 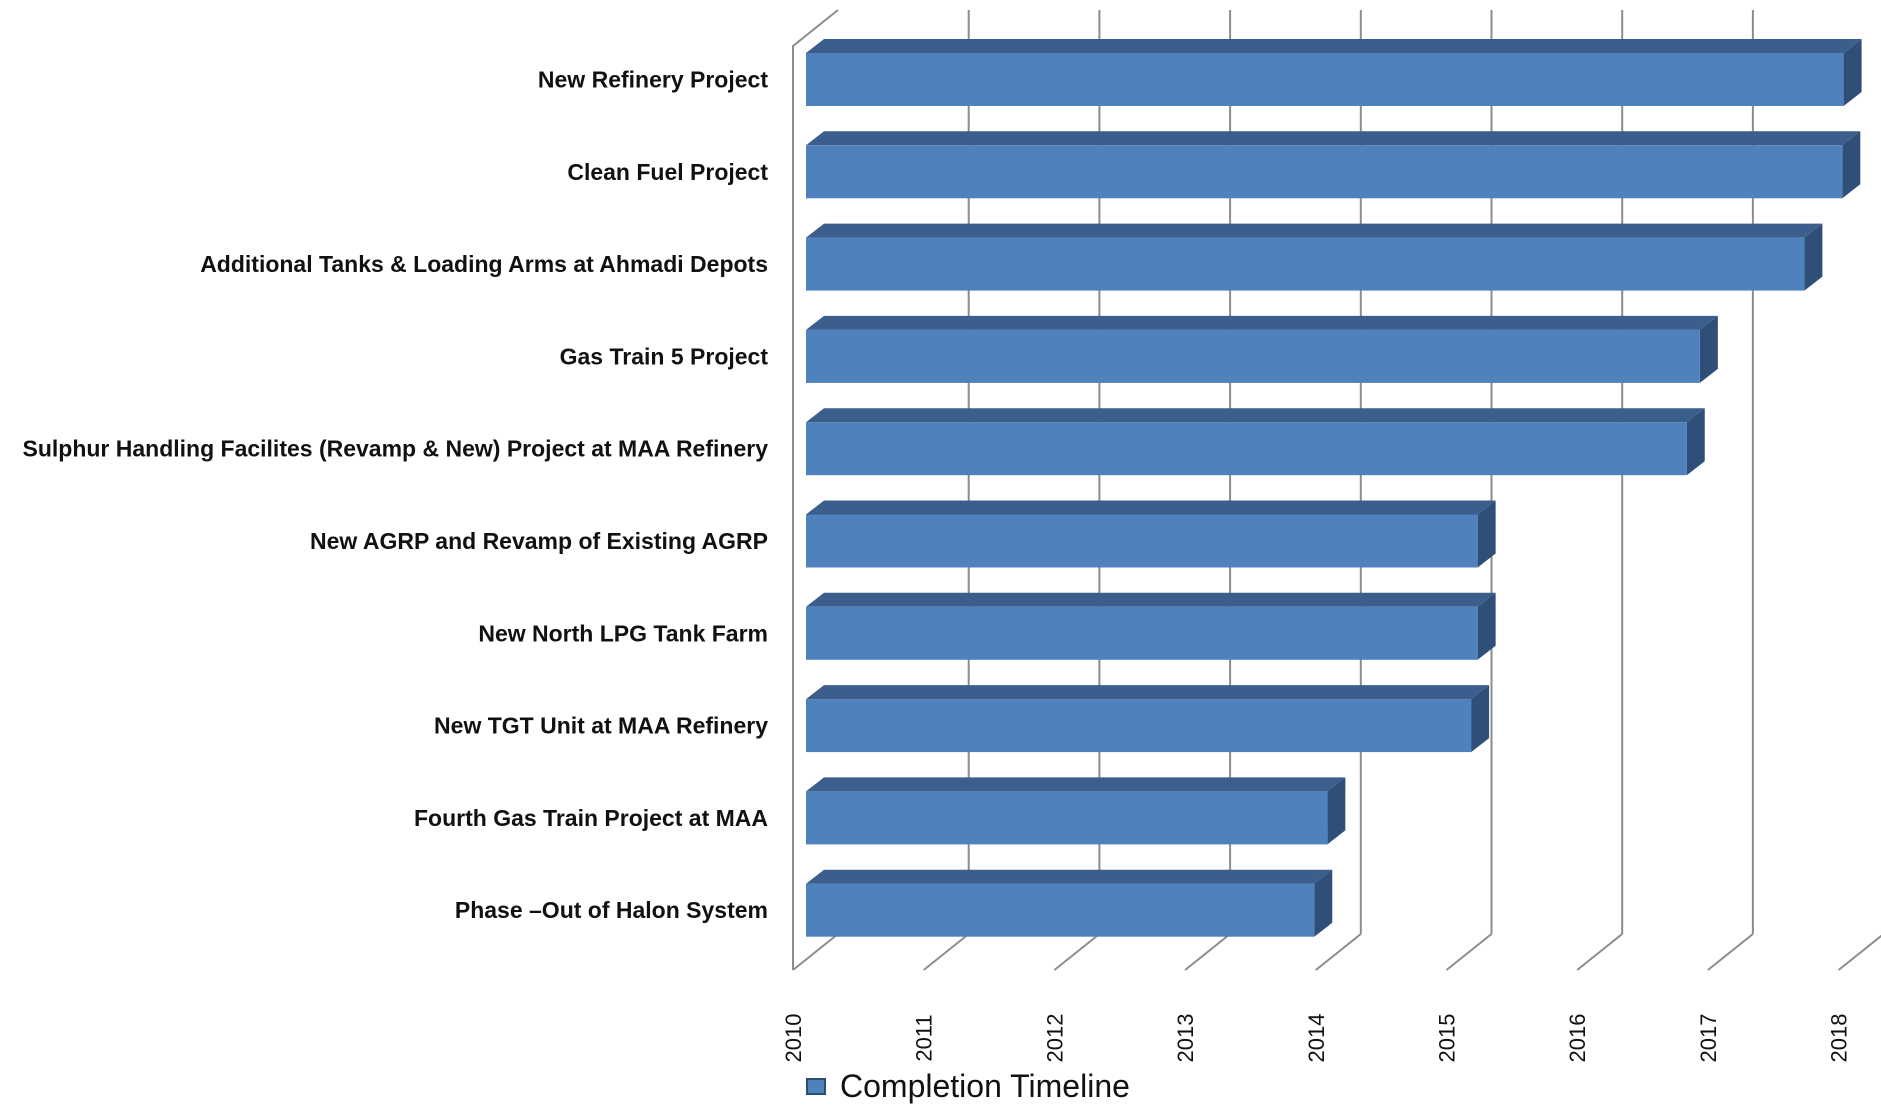 What do you see at coordinates (539, 541) in the screenshot?
I see `category-label: New AGRP and Revamp of Existing AGRP` at bounding box center [539, 541].